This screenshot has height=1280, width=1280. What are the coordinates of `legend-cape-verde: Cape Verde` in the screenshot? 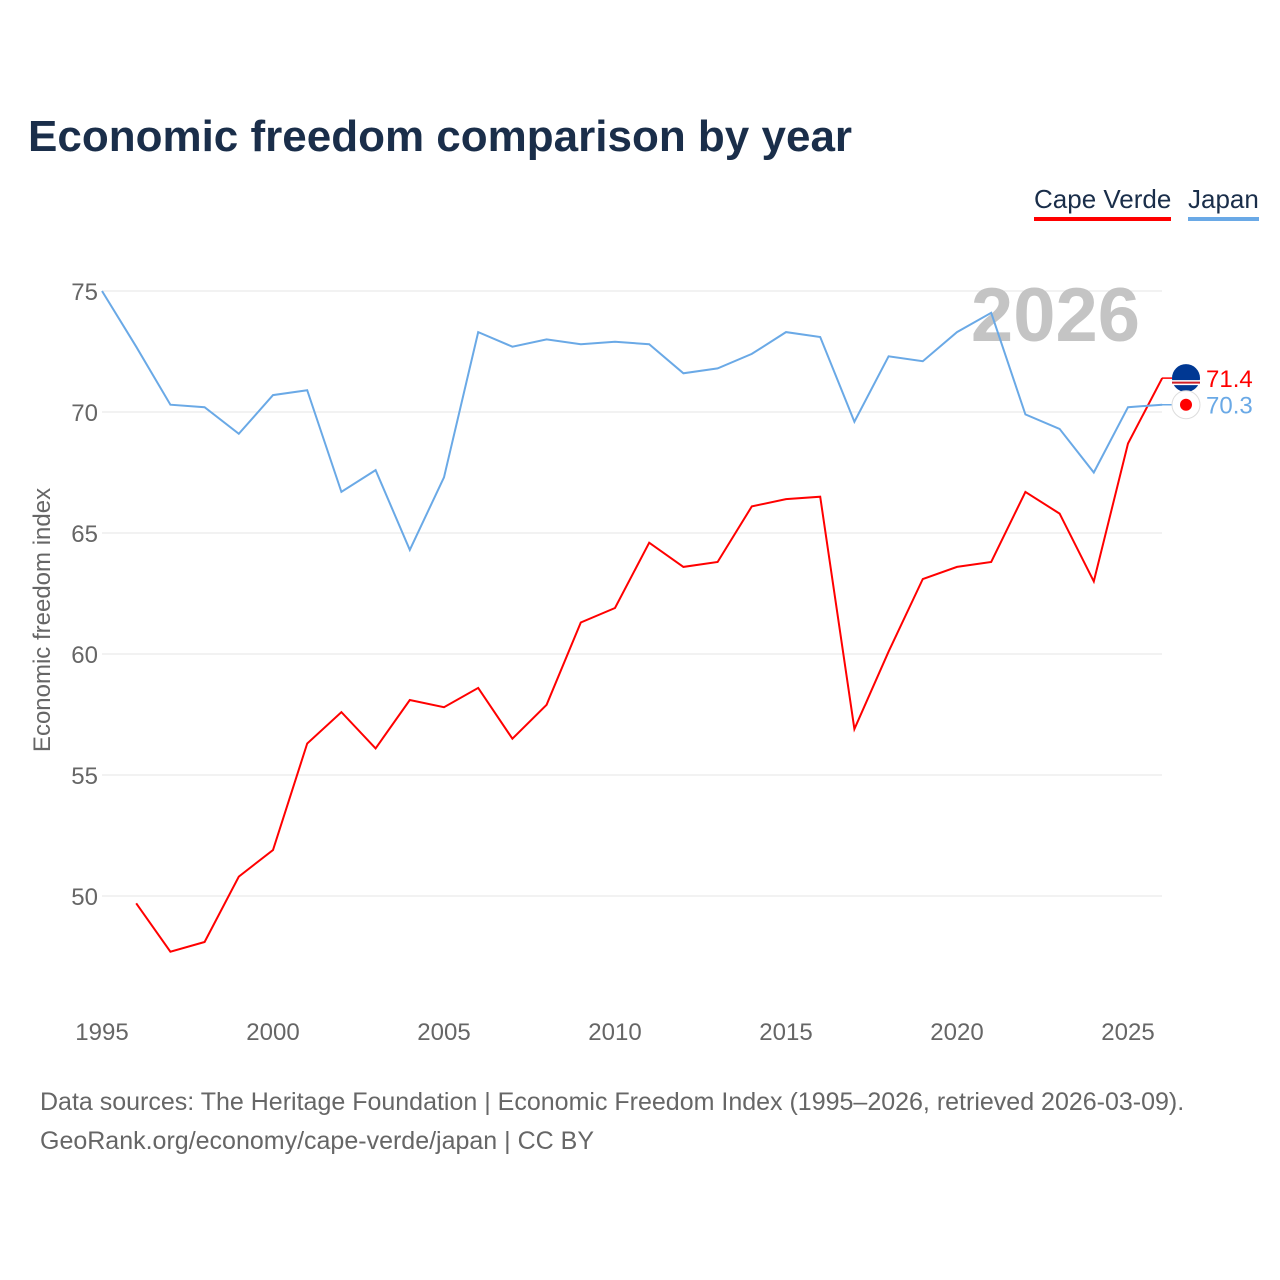 It's located at (1103, 202).